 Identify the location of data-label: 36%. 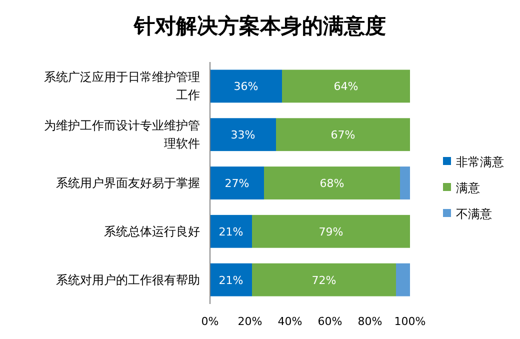
(246, 87).